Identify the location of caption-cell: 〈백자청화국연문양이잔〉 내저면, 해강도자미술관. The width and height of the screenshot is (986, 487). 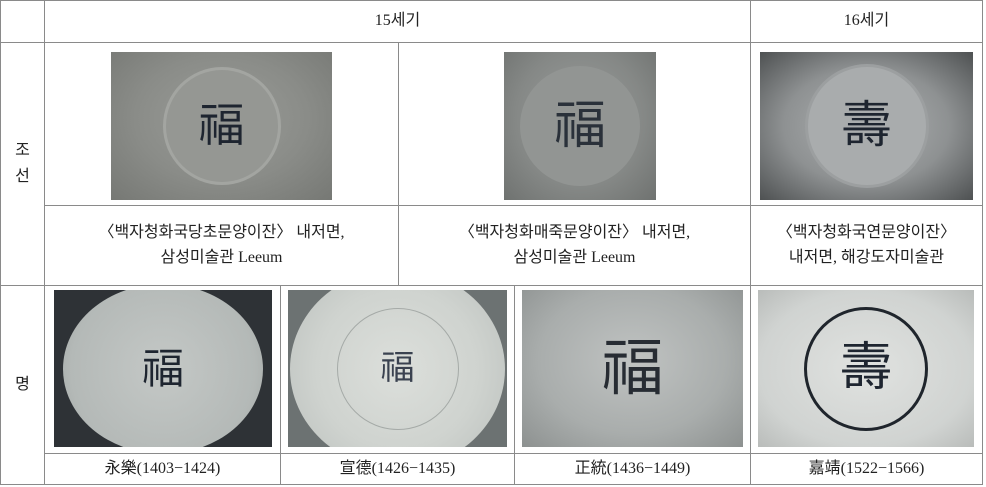
(866, 245).